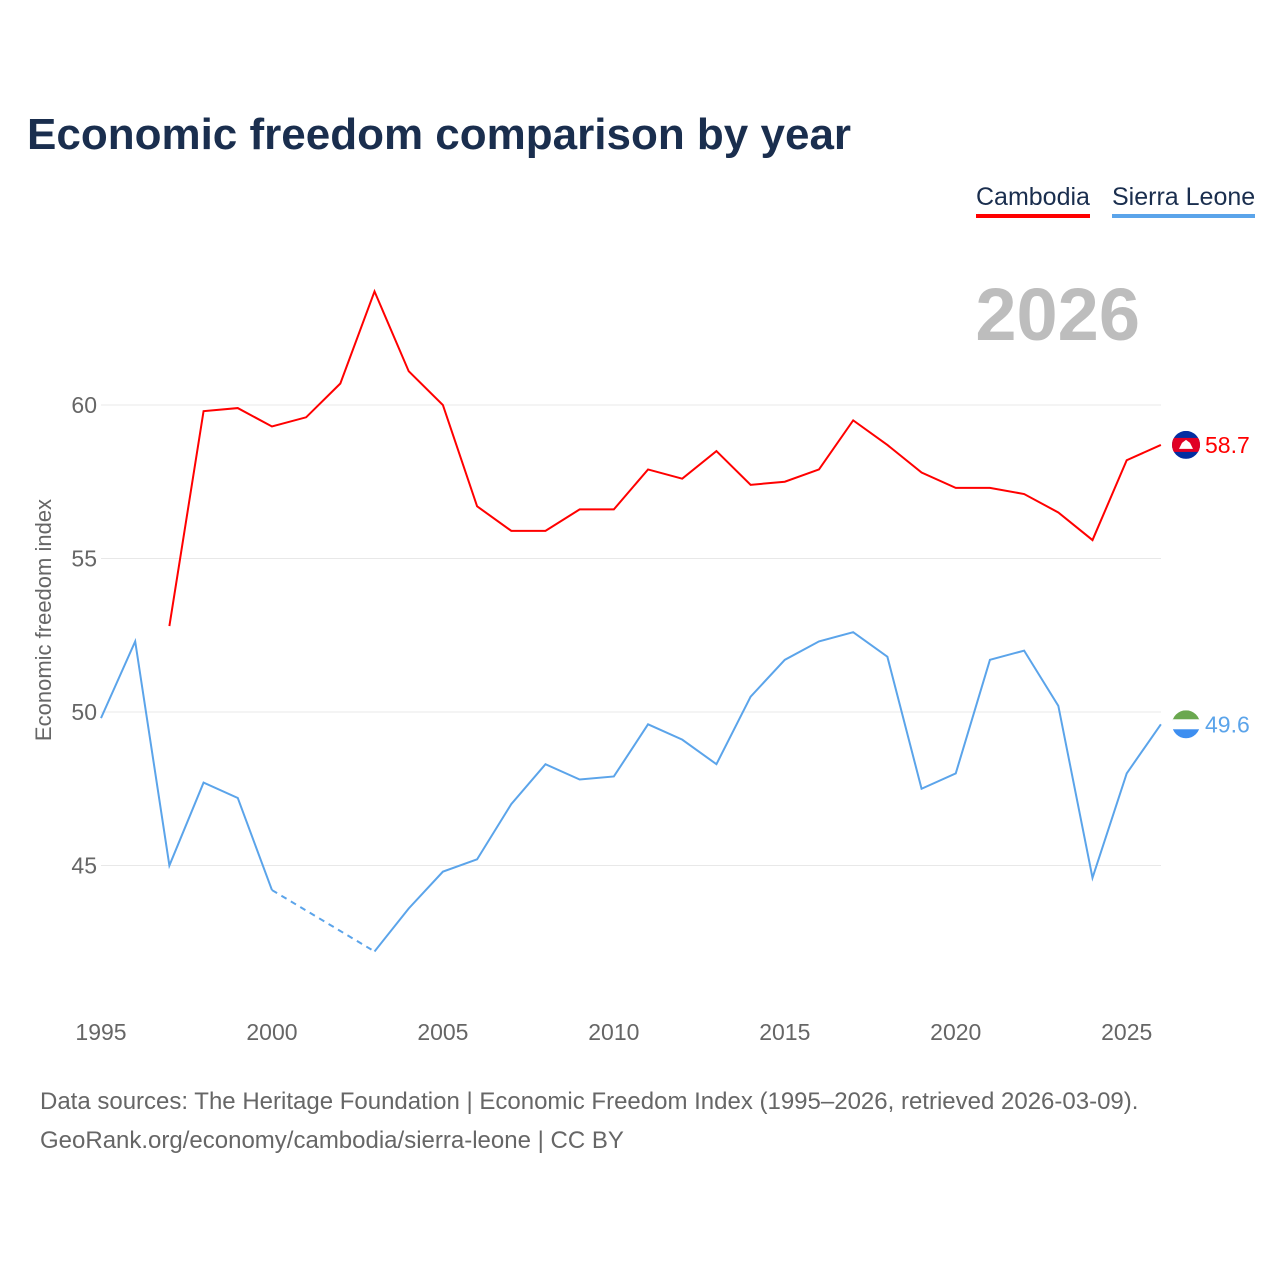 The height and width of the screenshot is (1280, 1280). What do you see at coordinates (1057, 314) in the screenshot?
I see `year-watermark: 2026` at bounding box center [1057, 314].